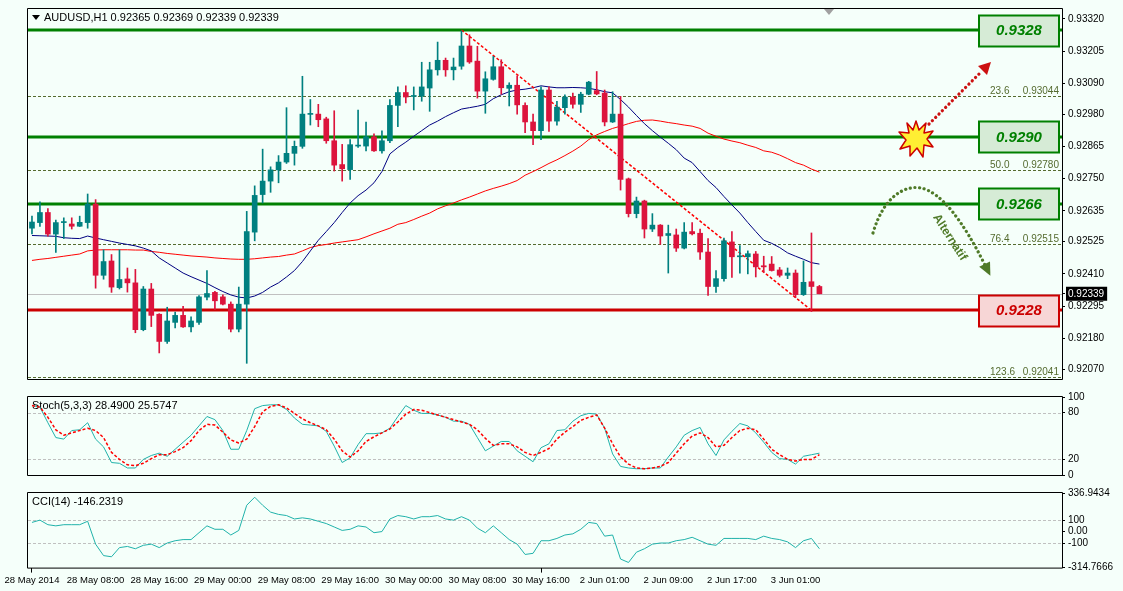  What do you see at coordinates (1086, 18) in the screenshot?
I see `y-tick-label: 0.93320` at bounding box center [1086, 18].